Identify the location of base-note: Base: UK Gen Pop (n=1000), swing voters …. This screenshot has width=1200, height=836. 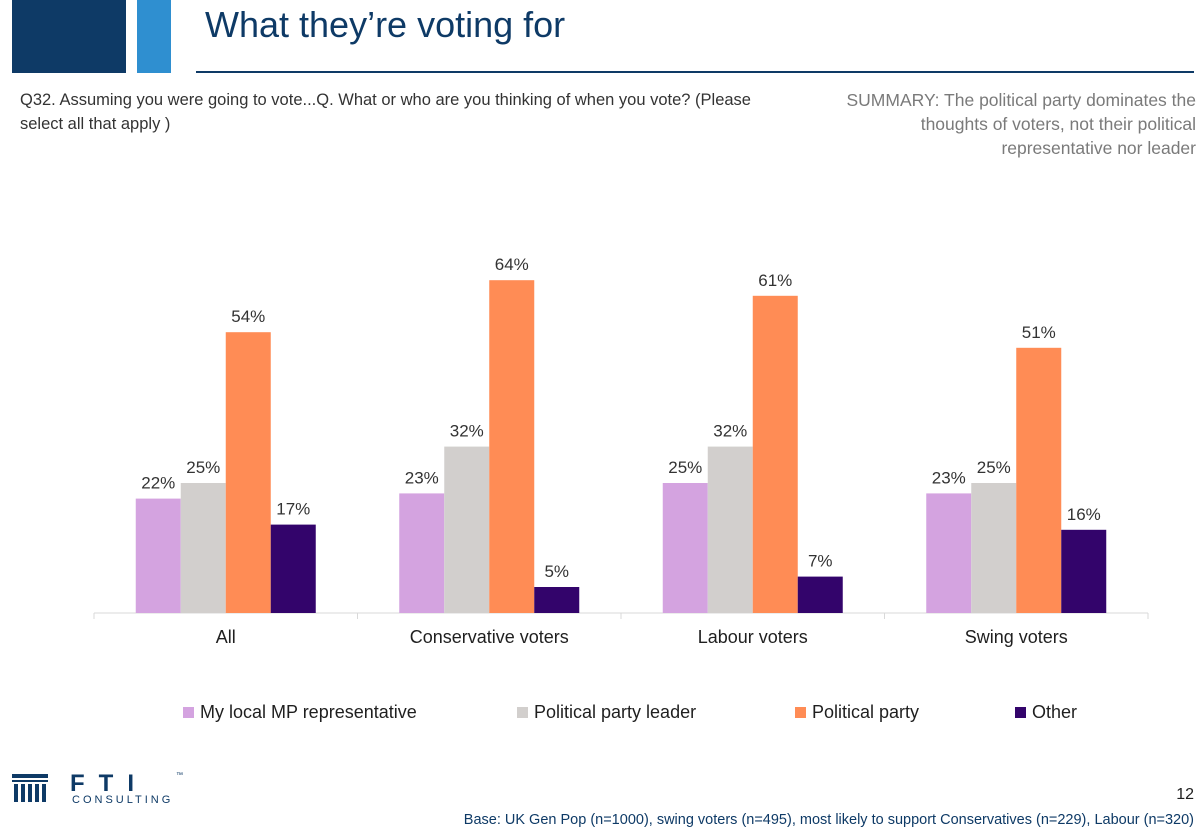
(828, 820).